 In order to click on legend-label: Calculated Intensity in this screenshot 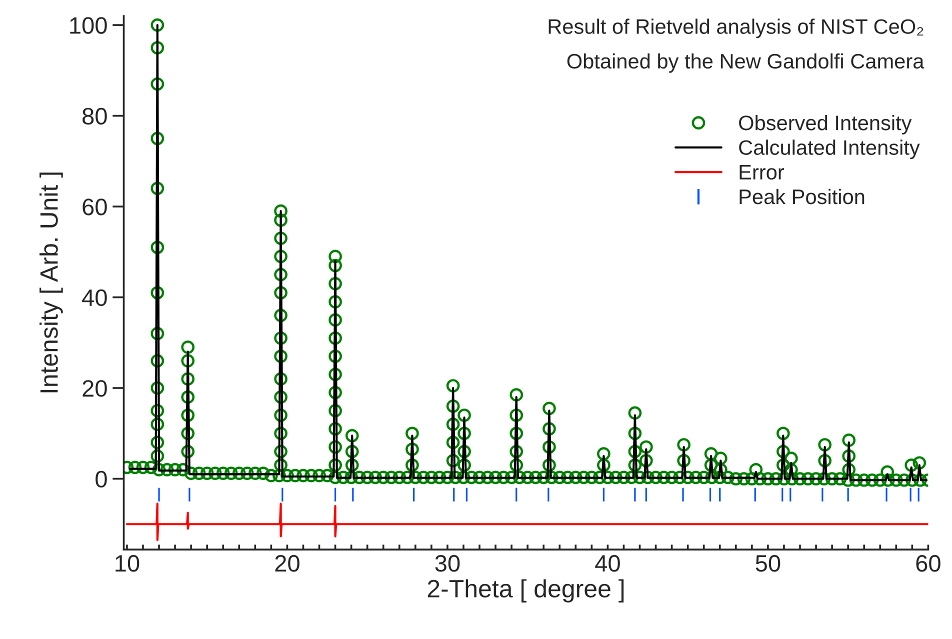, I will do `click(829, 150)`.